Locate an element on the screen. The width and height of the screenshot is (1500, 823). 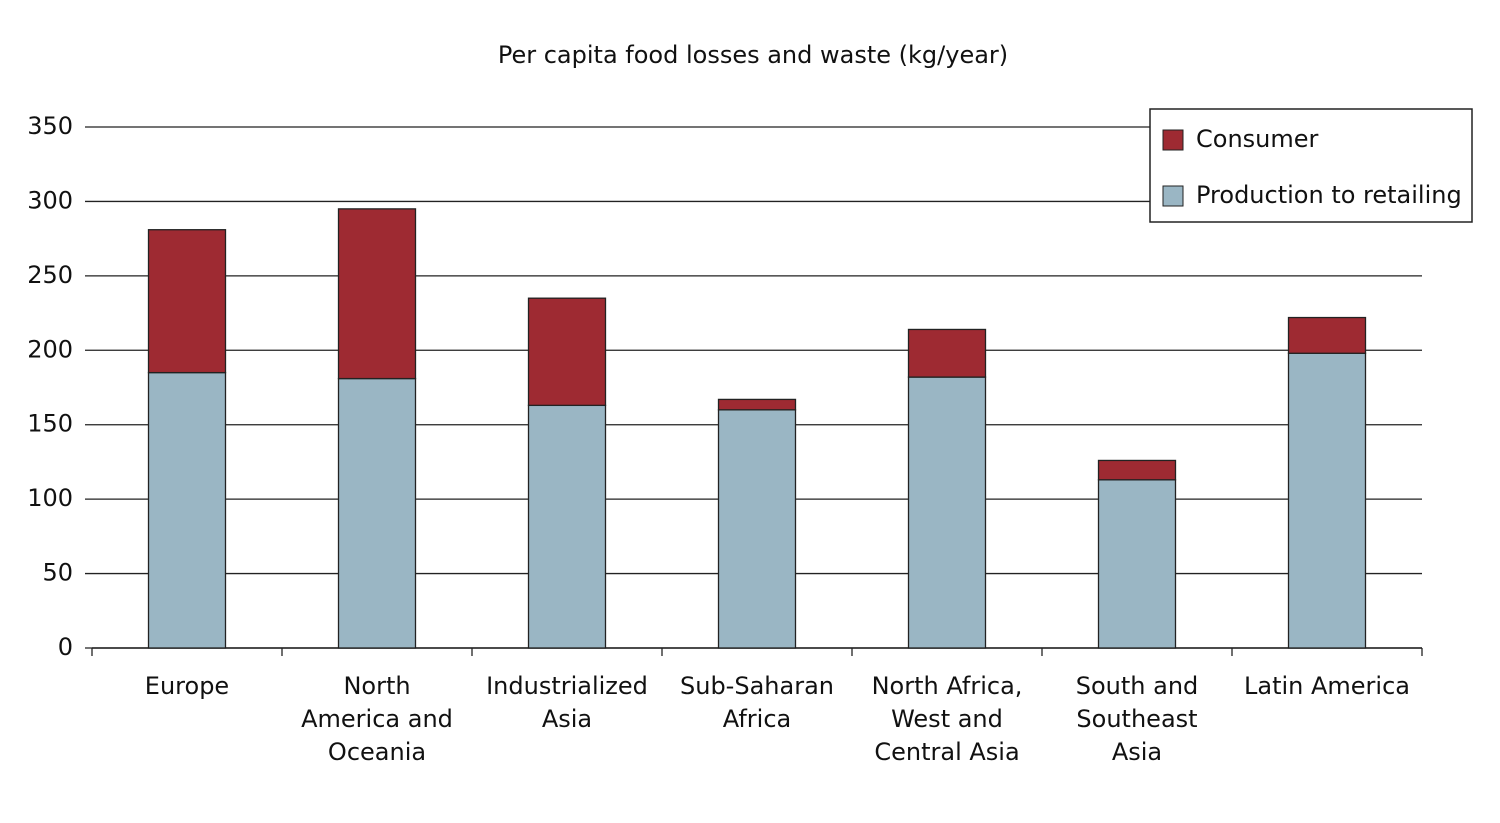
x-tick-label: Industrialized Asia is located at coordinates (567, 702).